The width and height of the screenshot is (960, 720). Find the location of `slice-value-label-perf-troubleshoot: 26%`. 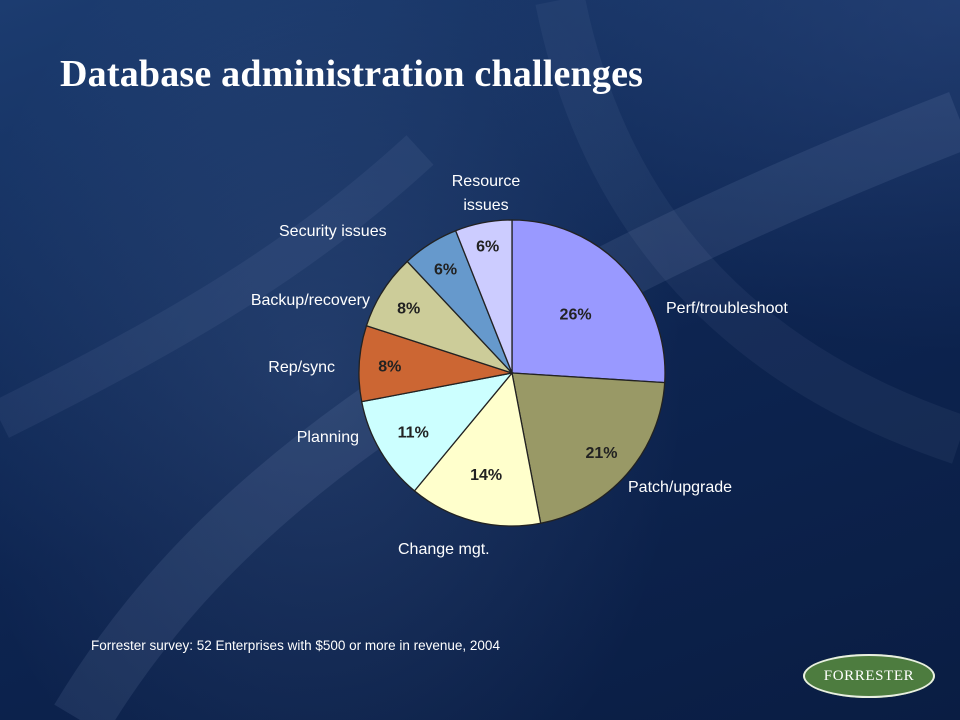

slice-value-label-perf-troubleshoot: 26% is located at coordinates (576, 314).